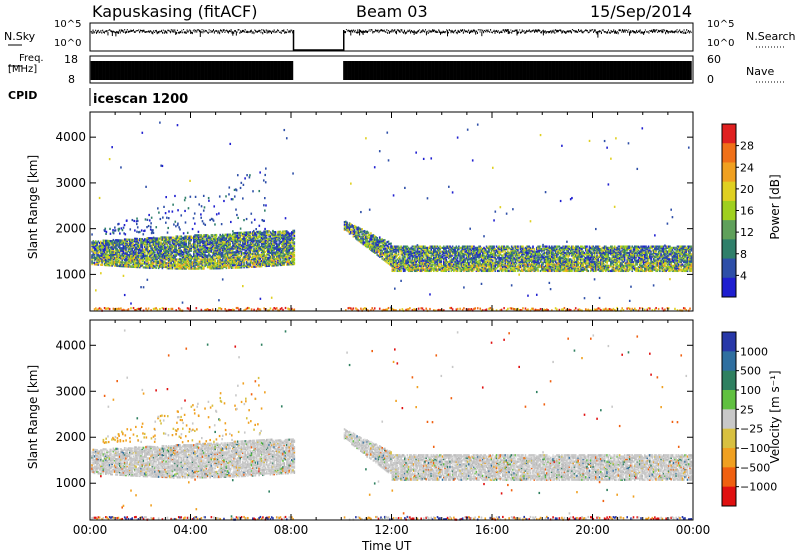 This screenshot has height=554, width=800. I want to click on power-ytick-label-3: 4000, so click(70, 137).